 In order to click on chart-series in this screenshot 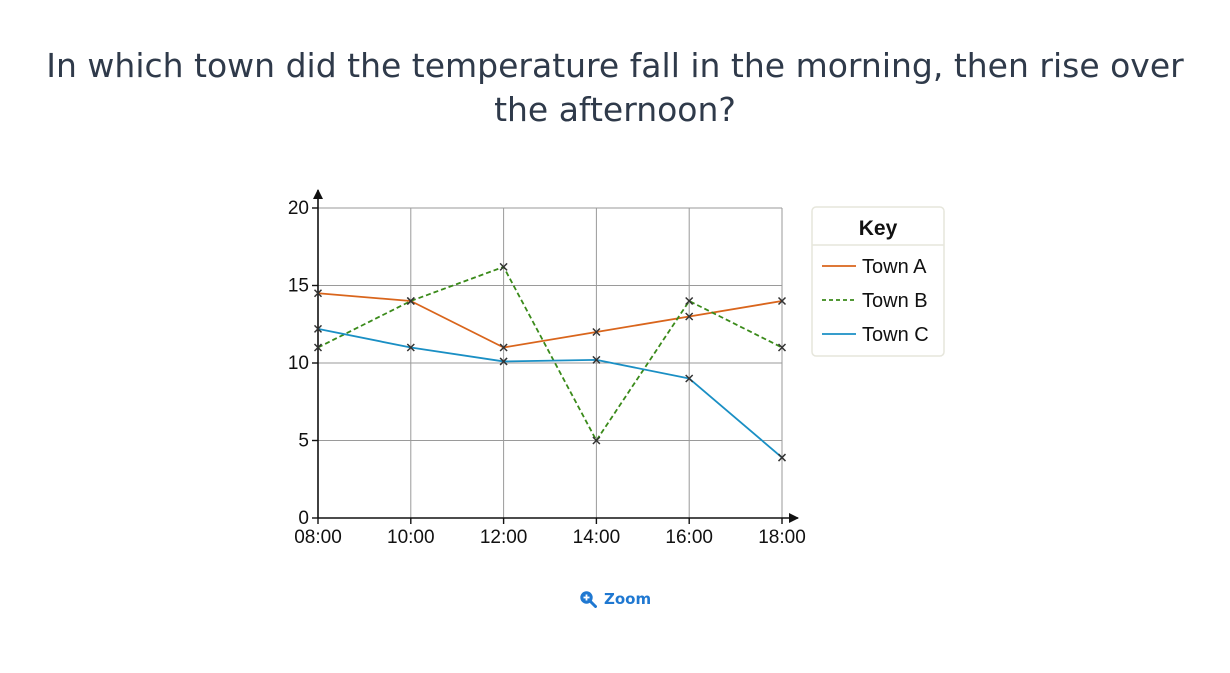, I will do `click(550, 362)`.